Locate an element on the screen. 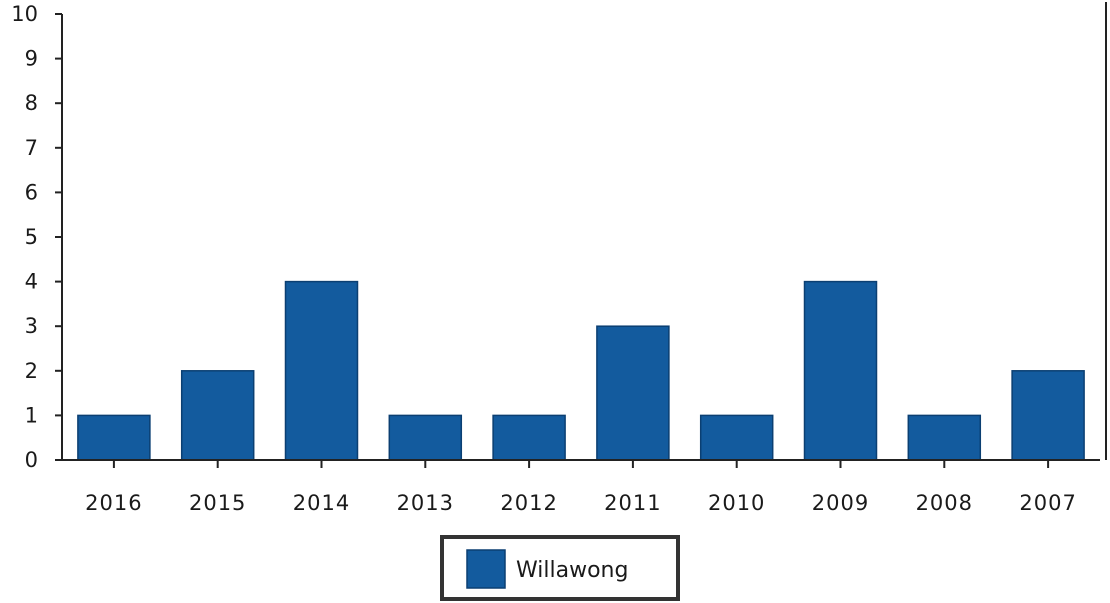  bar-2011 is located at coordinates (633, 393).